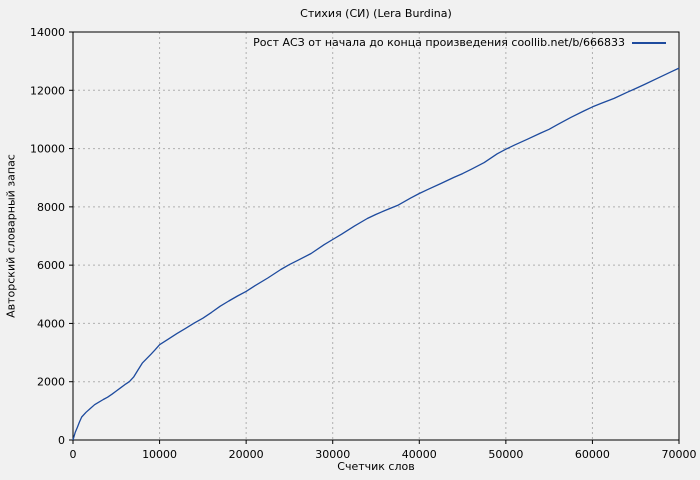 Image resolution: width=700 pixels, height=480 pixels. What do you see at coordinates (419, 454) in the screenshot?
I see `x-tick-label: 40000` at bounding box center [419, 454].